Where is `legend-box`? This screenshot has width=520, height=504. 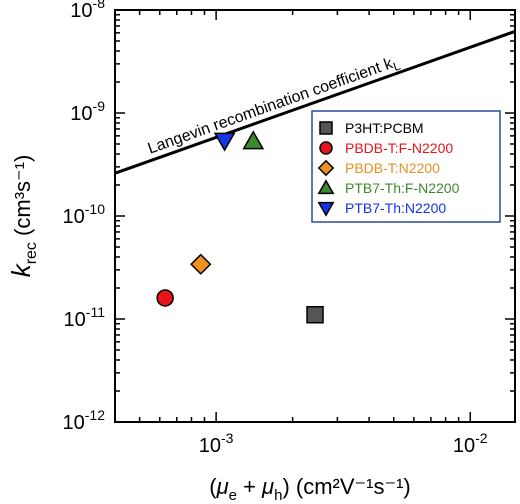 legend-box is located at coordinates (406, 166).